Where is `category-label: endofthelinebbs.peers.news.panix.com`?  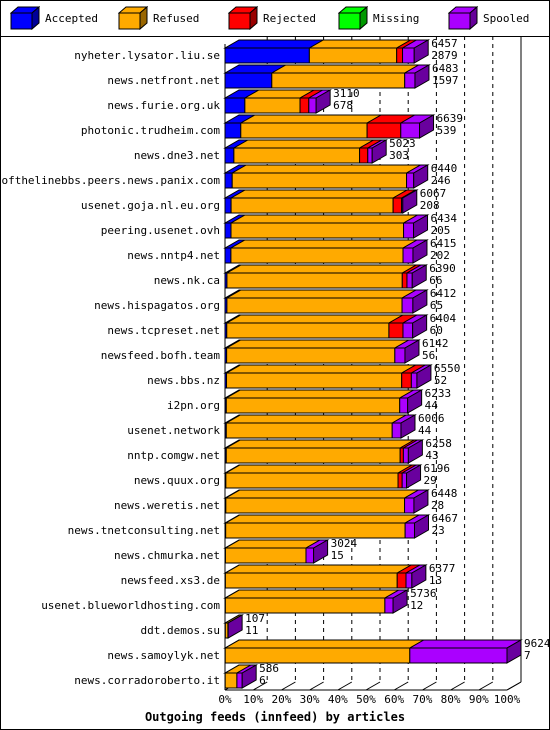 category-label: endofthelinebbs.peers.news.panix.com is located at coordinates (110, 180).